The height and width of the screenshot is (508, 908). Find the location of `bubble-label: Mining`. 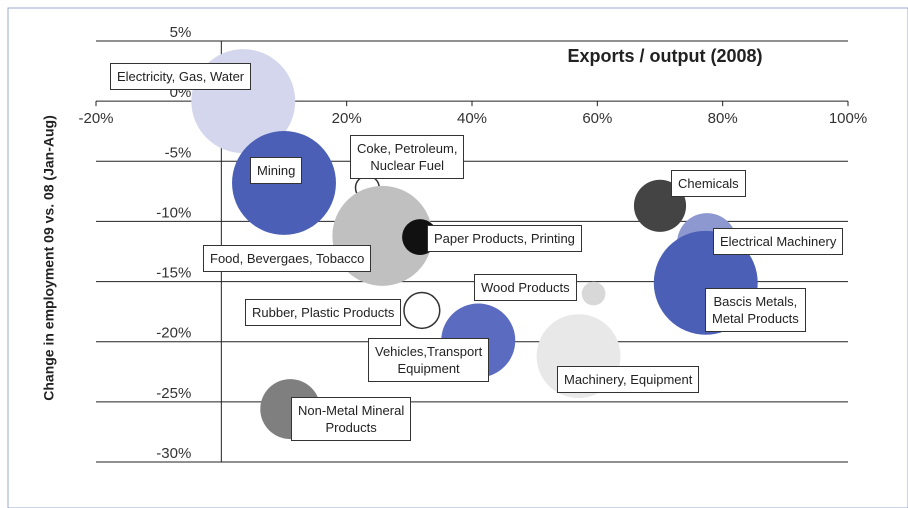

bubble-label: Mining is located at coordinates (276, 170).